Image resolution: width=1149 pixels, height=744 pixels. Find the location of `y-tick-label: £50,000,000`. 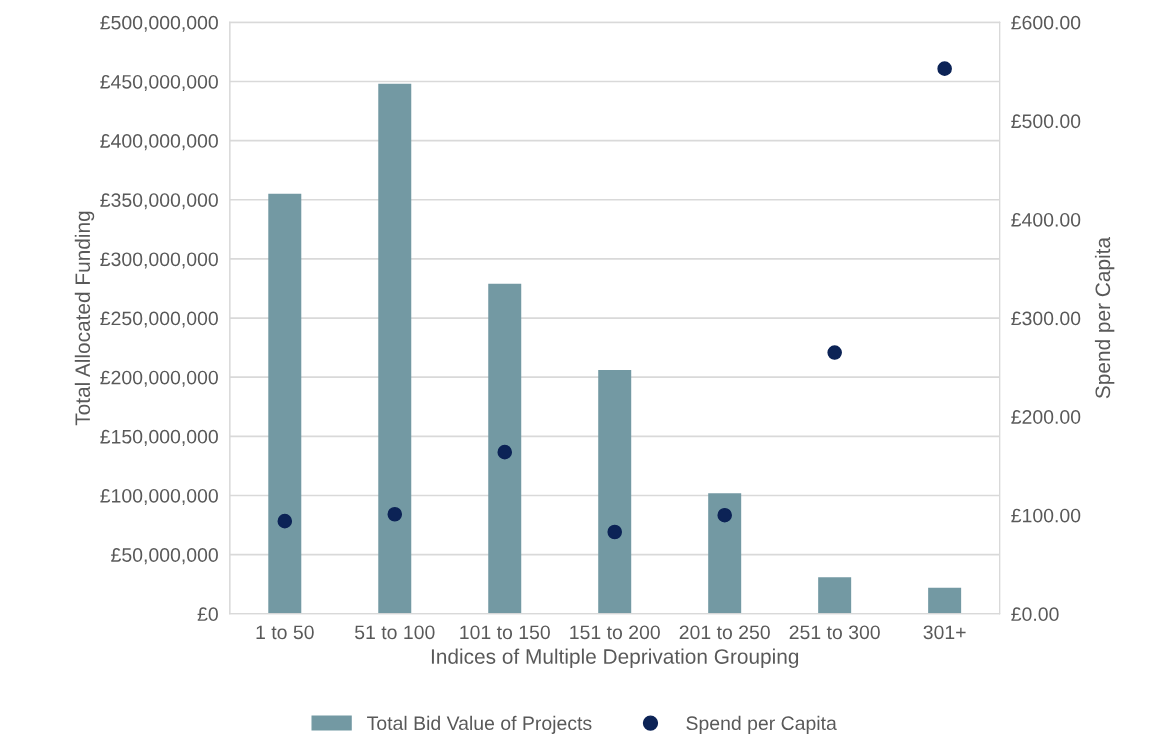

y-tick-label: £50,000,000 is located at coordinates (164, 556).